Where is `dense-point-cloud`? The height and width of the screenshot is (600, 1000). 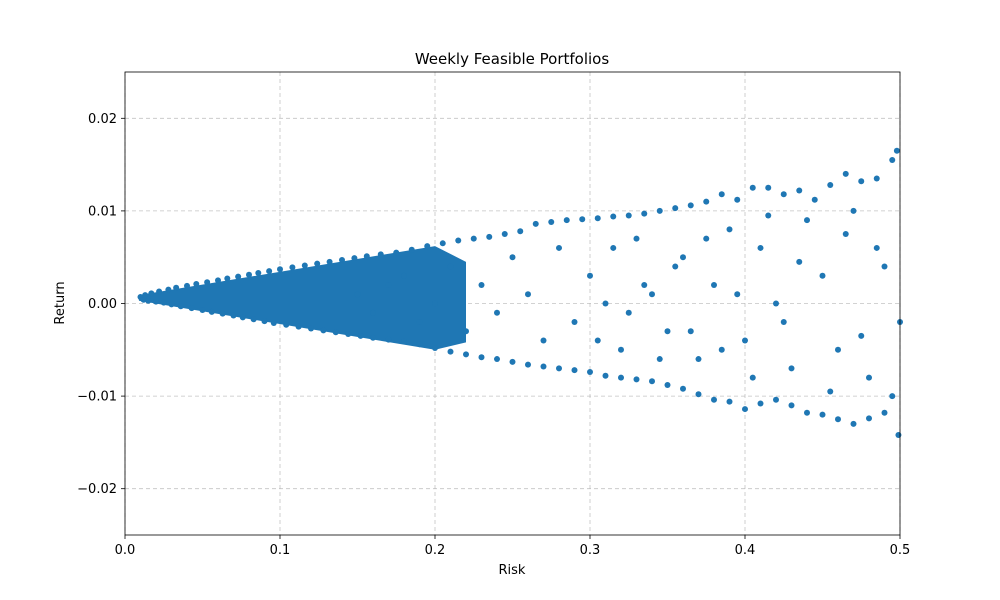
dense-point-cloud is located at coordinates (302, 298).